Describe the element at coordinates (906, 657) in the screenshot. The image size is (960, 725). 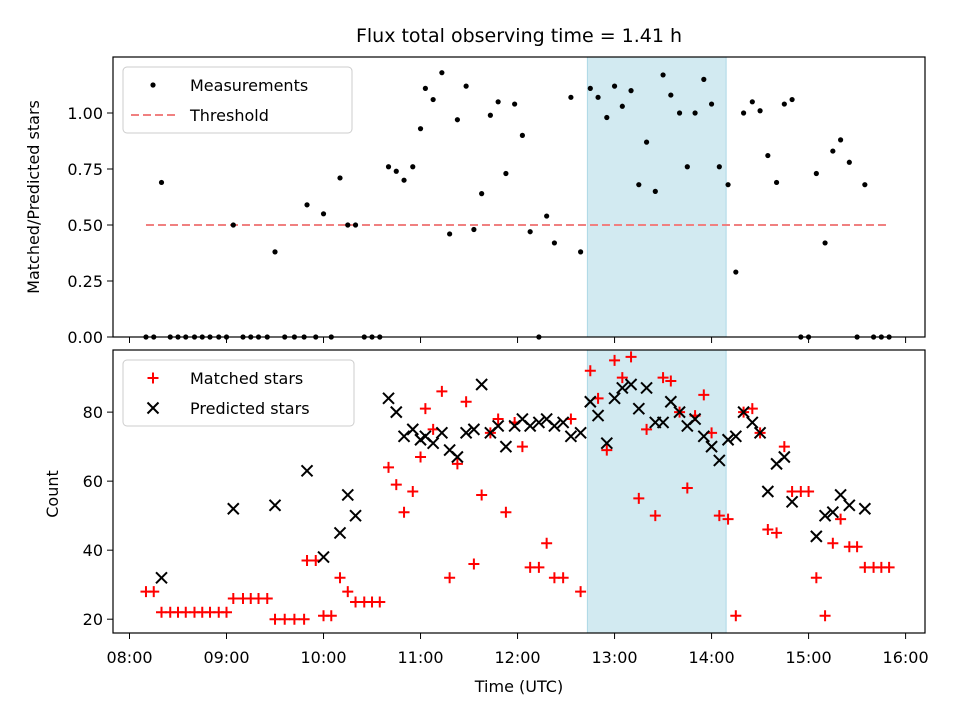
I see `x-tick-label: 16:00` at that location.